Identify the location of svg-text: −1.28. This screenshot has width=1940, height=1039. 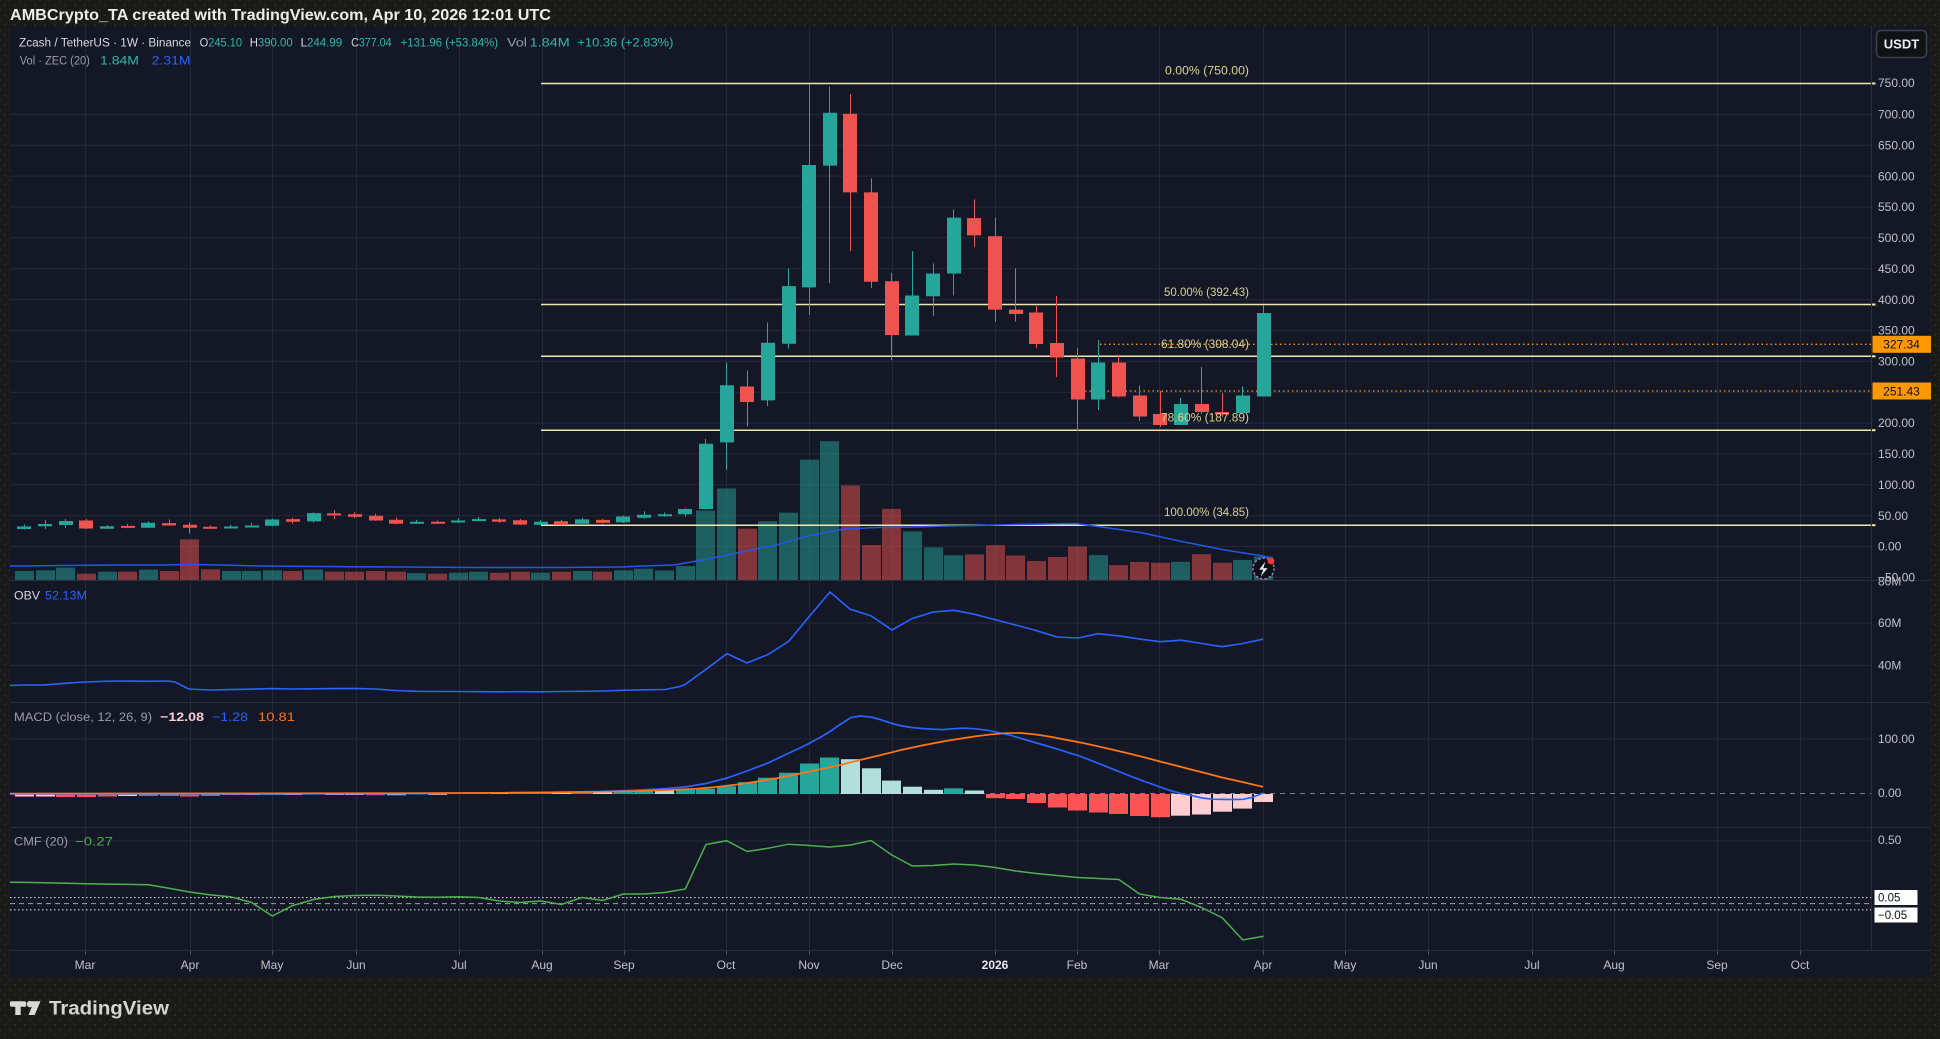
(230, 717).